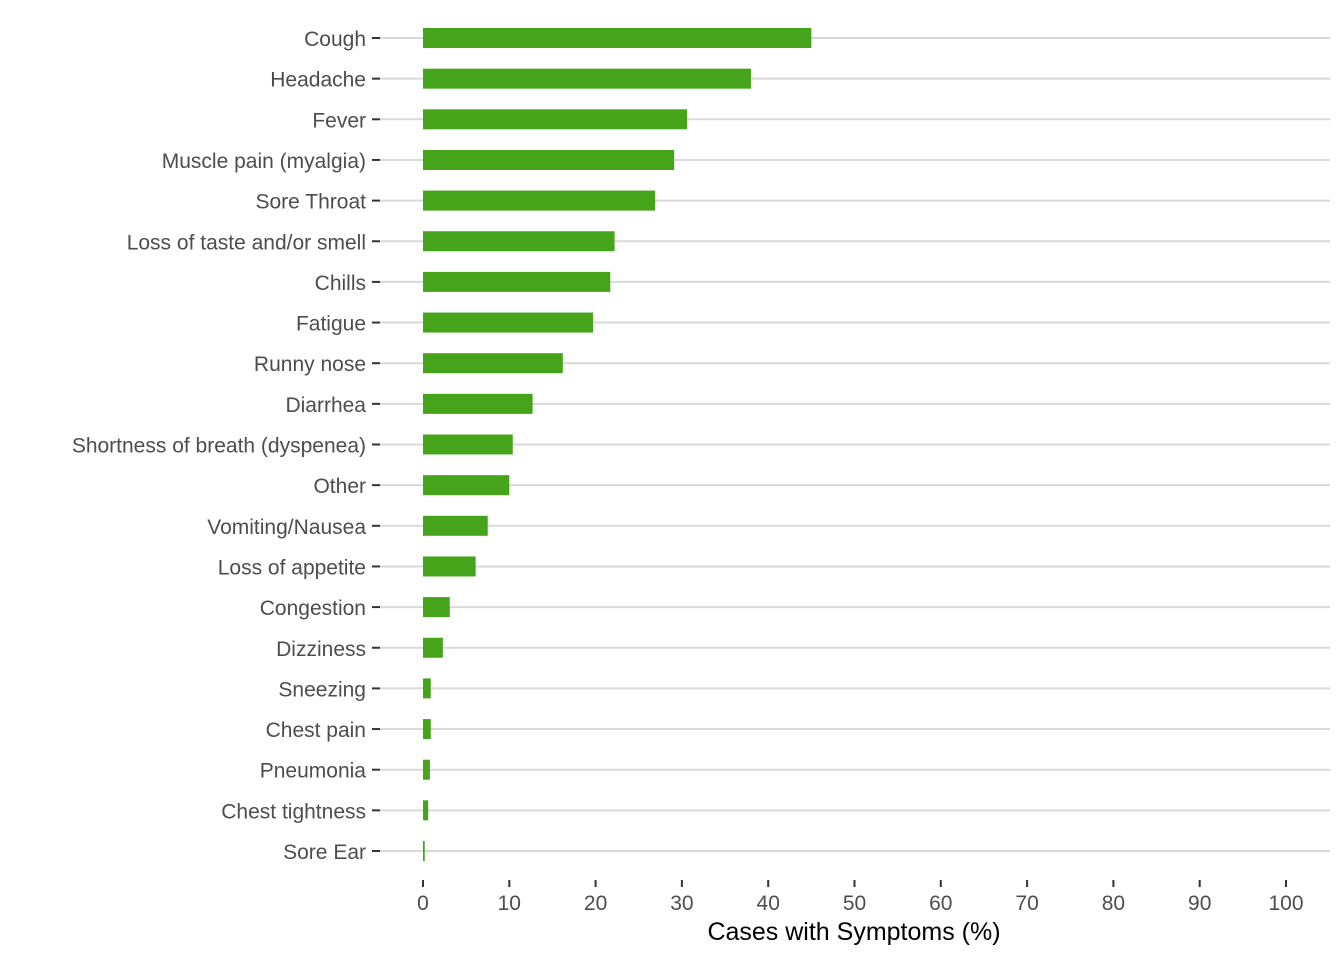 The height and width of the screenshot is (960, 1344). Describe the element at coordinates (340, 283) in the screenshot. I see `y-tick-label: Chills` at that location.